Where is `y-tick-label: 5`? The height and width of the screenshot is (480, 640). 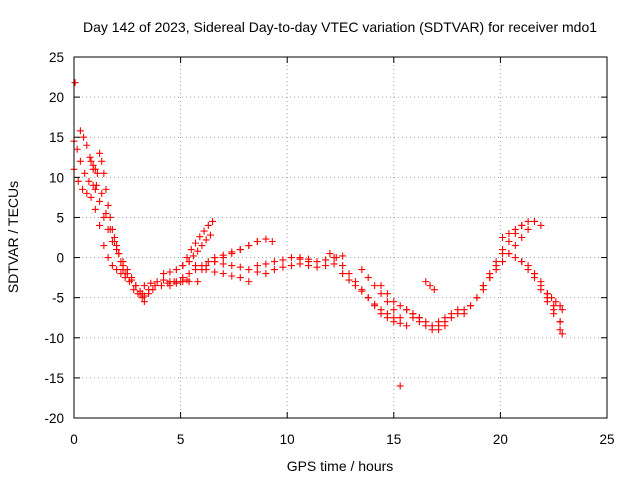
y-tick-label: 5 is located at coordinates (60, 217).